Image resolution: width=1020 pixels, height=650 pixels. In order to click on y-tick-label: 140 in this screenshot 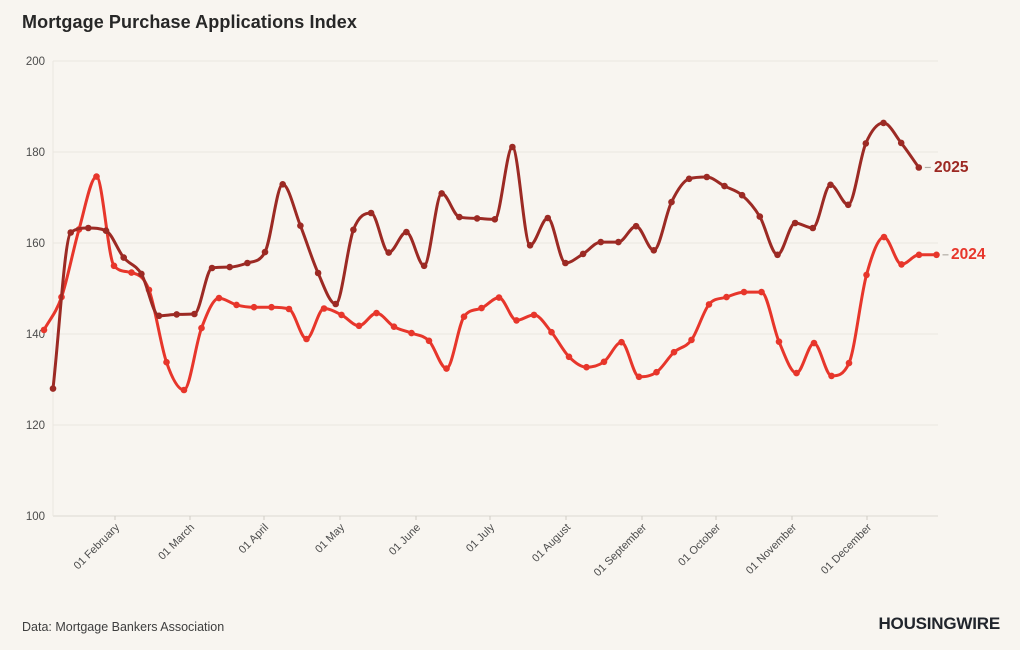, I will do `click(35, 335)`.